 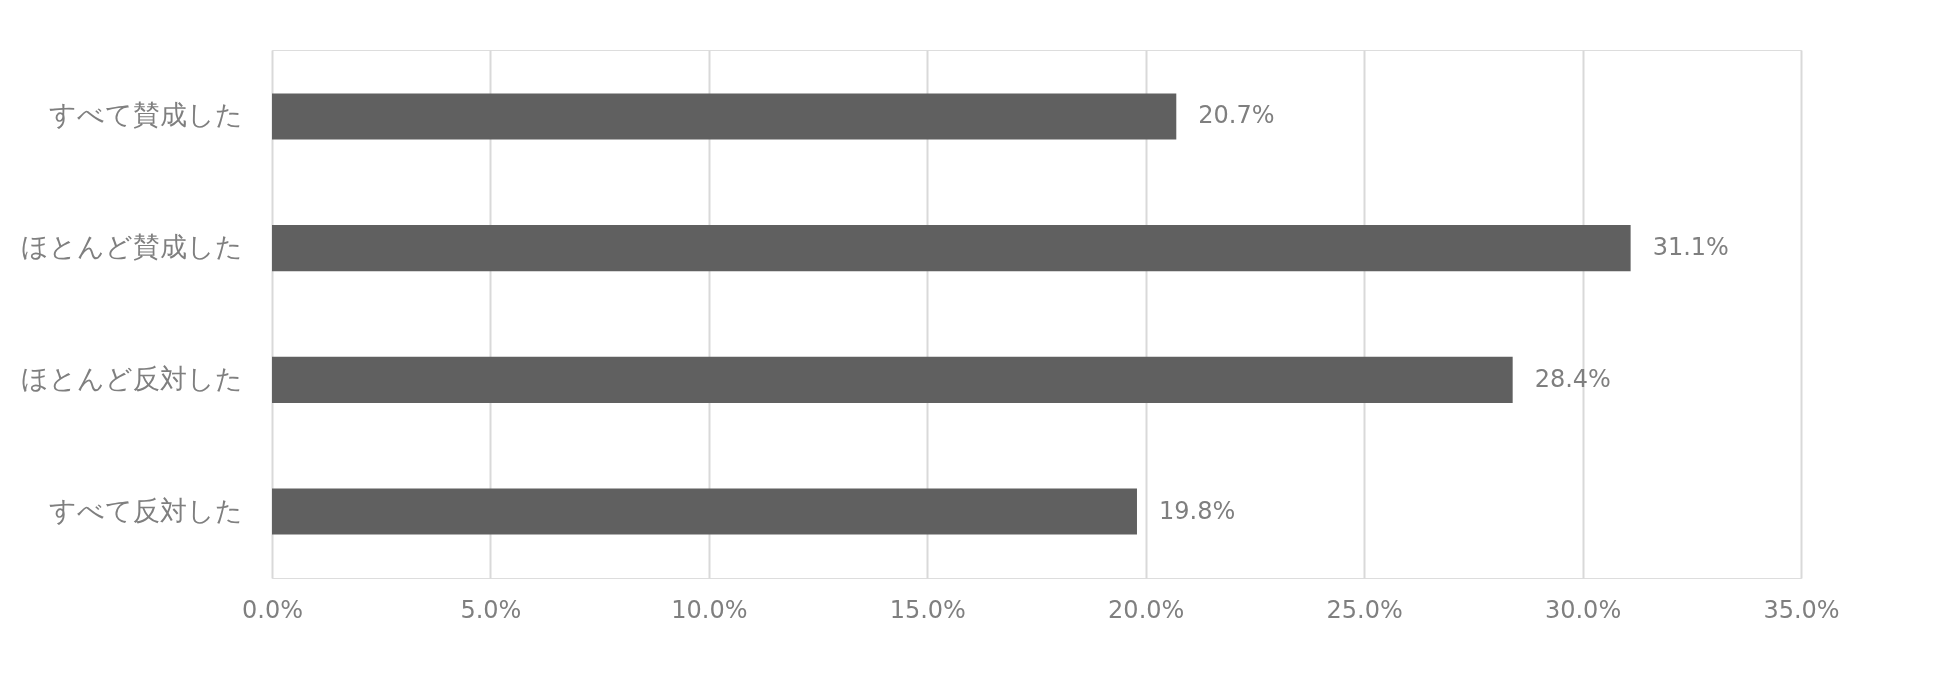 I want to click on y-tick-label: ほとんど反対した, so click(x=131, y=378).